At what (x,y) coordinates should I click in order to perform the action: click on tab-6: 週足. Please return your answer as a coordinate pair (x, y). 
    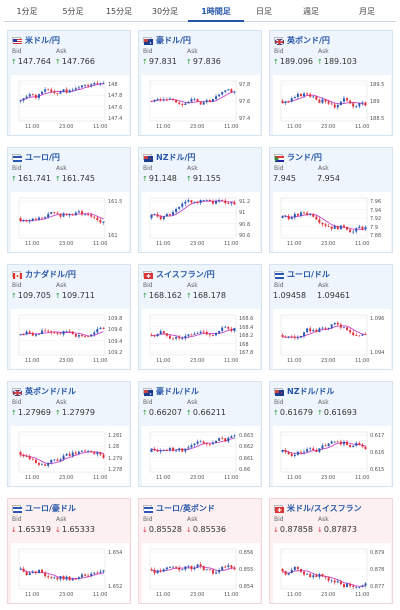
    Looking at the image, I should click on (311, 11).